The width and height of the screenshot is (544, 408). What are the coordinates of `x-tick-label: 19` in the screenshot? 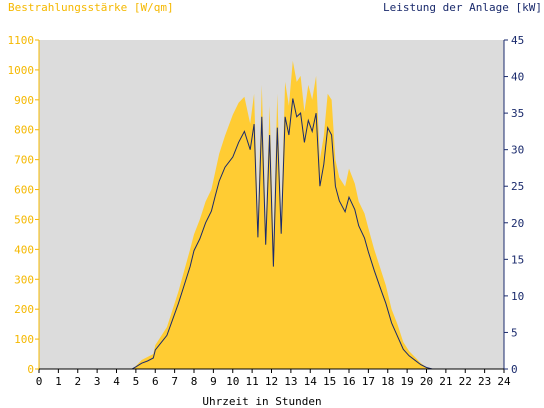 It's located at (407, 381).